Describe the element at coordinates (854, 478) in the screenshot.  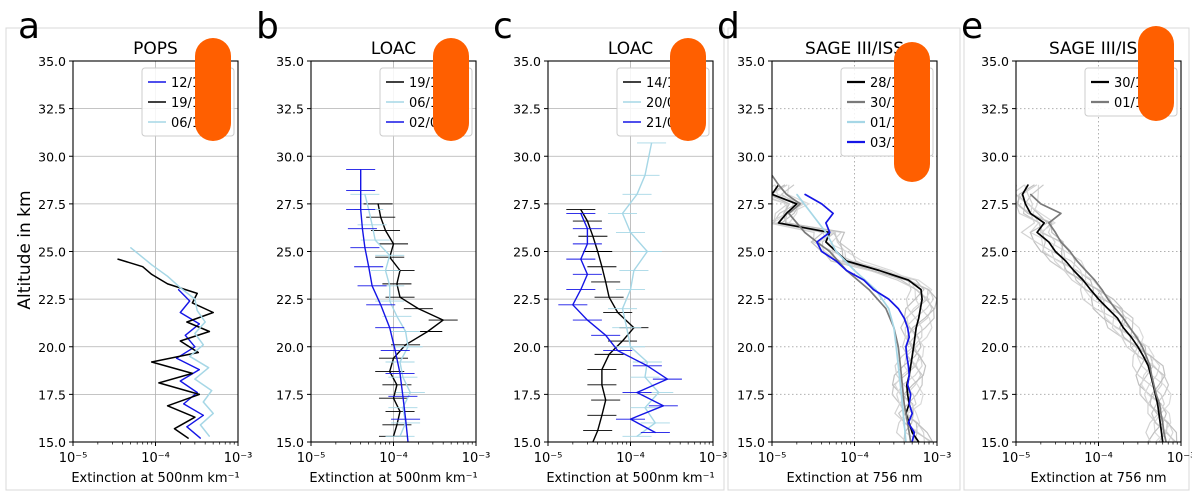
I see `x-axis-label: Extinction at 756 nm` at that location.